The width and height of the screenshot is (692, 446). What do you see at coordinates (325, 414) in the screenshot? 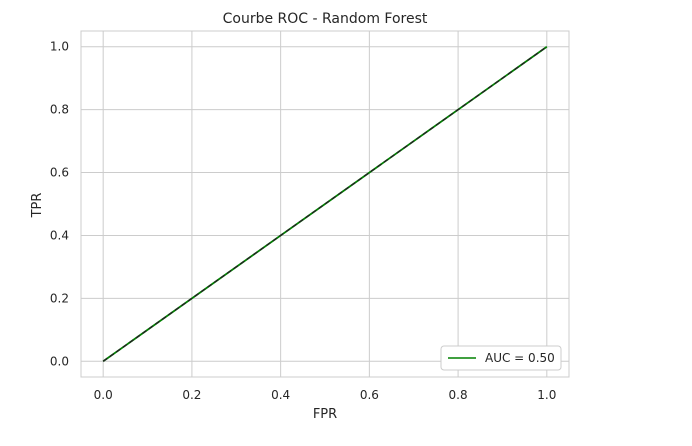
I see `x-axis-label: FPR` at bounding box center [325, 414].